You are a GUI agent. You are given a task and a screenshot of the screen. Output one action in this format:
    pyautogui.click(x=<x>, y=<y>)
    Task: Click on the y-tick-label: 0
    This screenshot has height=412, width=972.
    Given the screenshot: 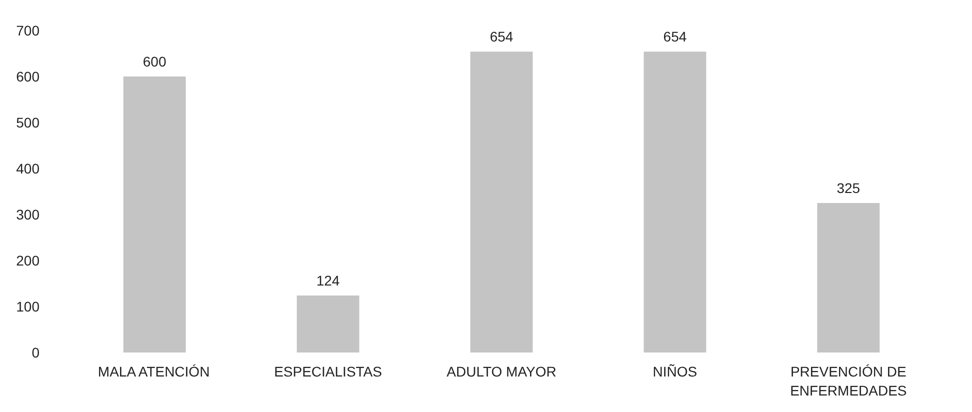 What is the action you would take?
    pyautogui.click(x=36, y=352)
    